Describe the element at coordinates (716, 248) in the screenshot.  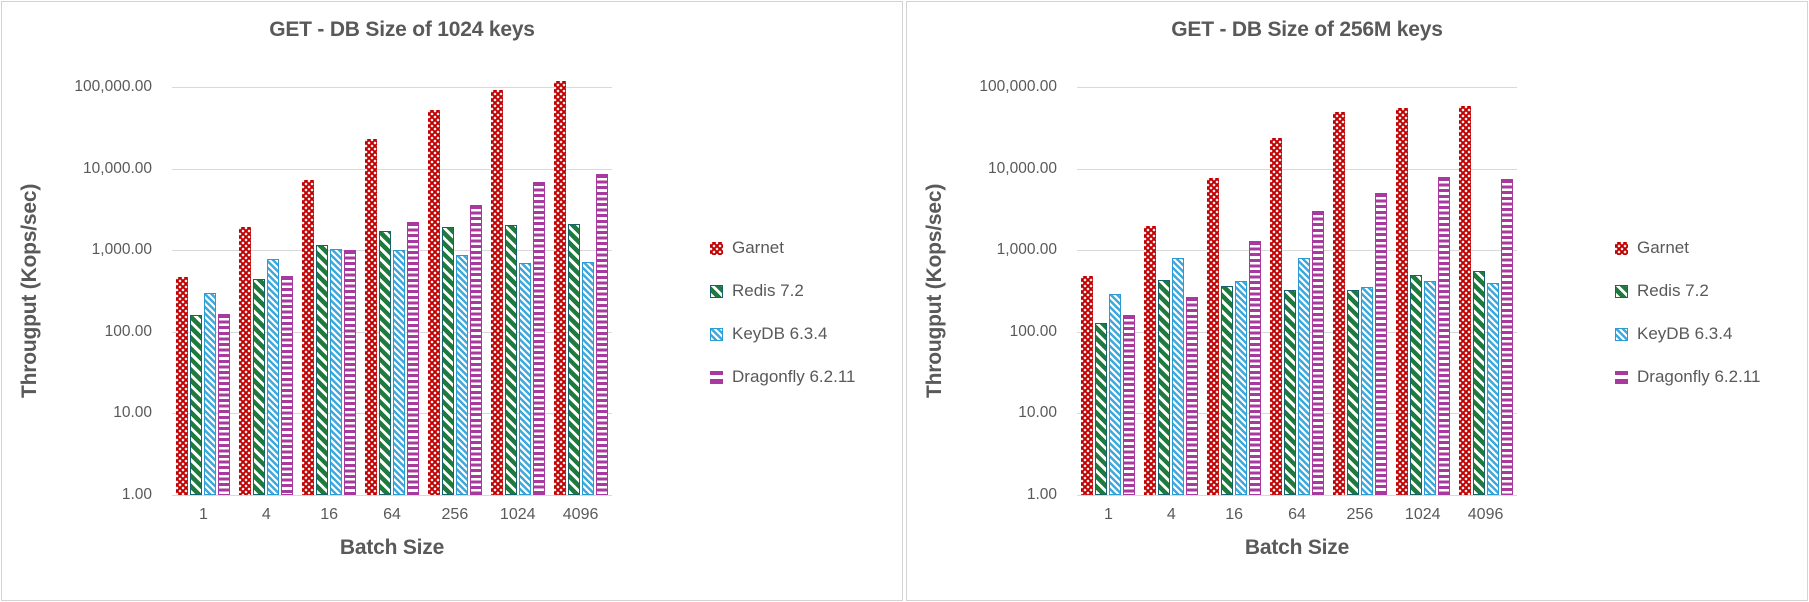
I see `legend-swatch-garnet-icon` at that location.